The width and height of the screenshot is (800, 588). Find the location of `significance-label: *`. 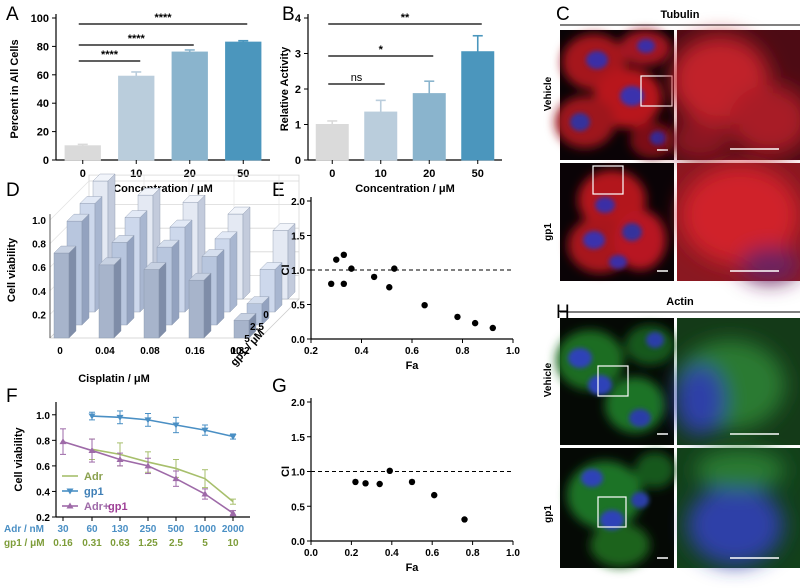

significance-label: * is located at coordinates (381, 50).